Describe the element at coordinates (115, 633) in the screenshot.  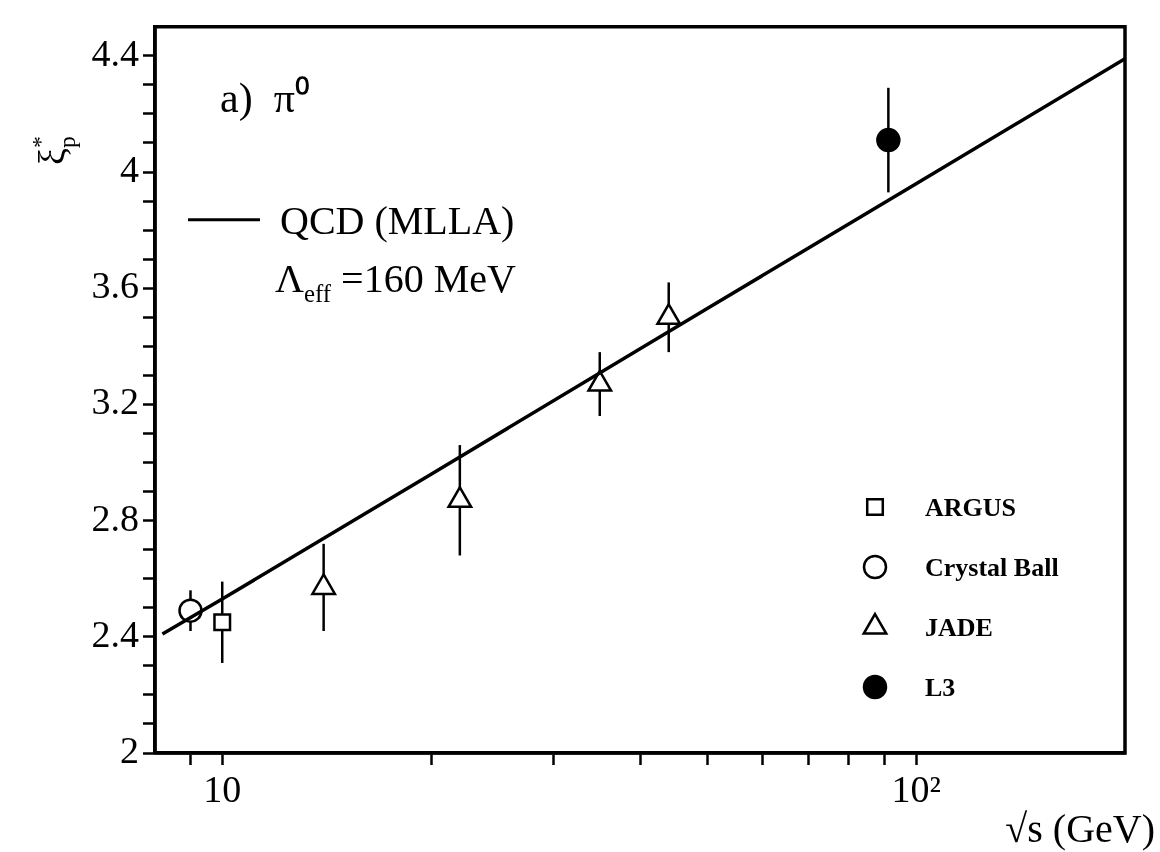
I see `y-tick-label: 2.4` at that location.